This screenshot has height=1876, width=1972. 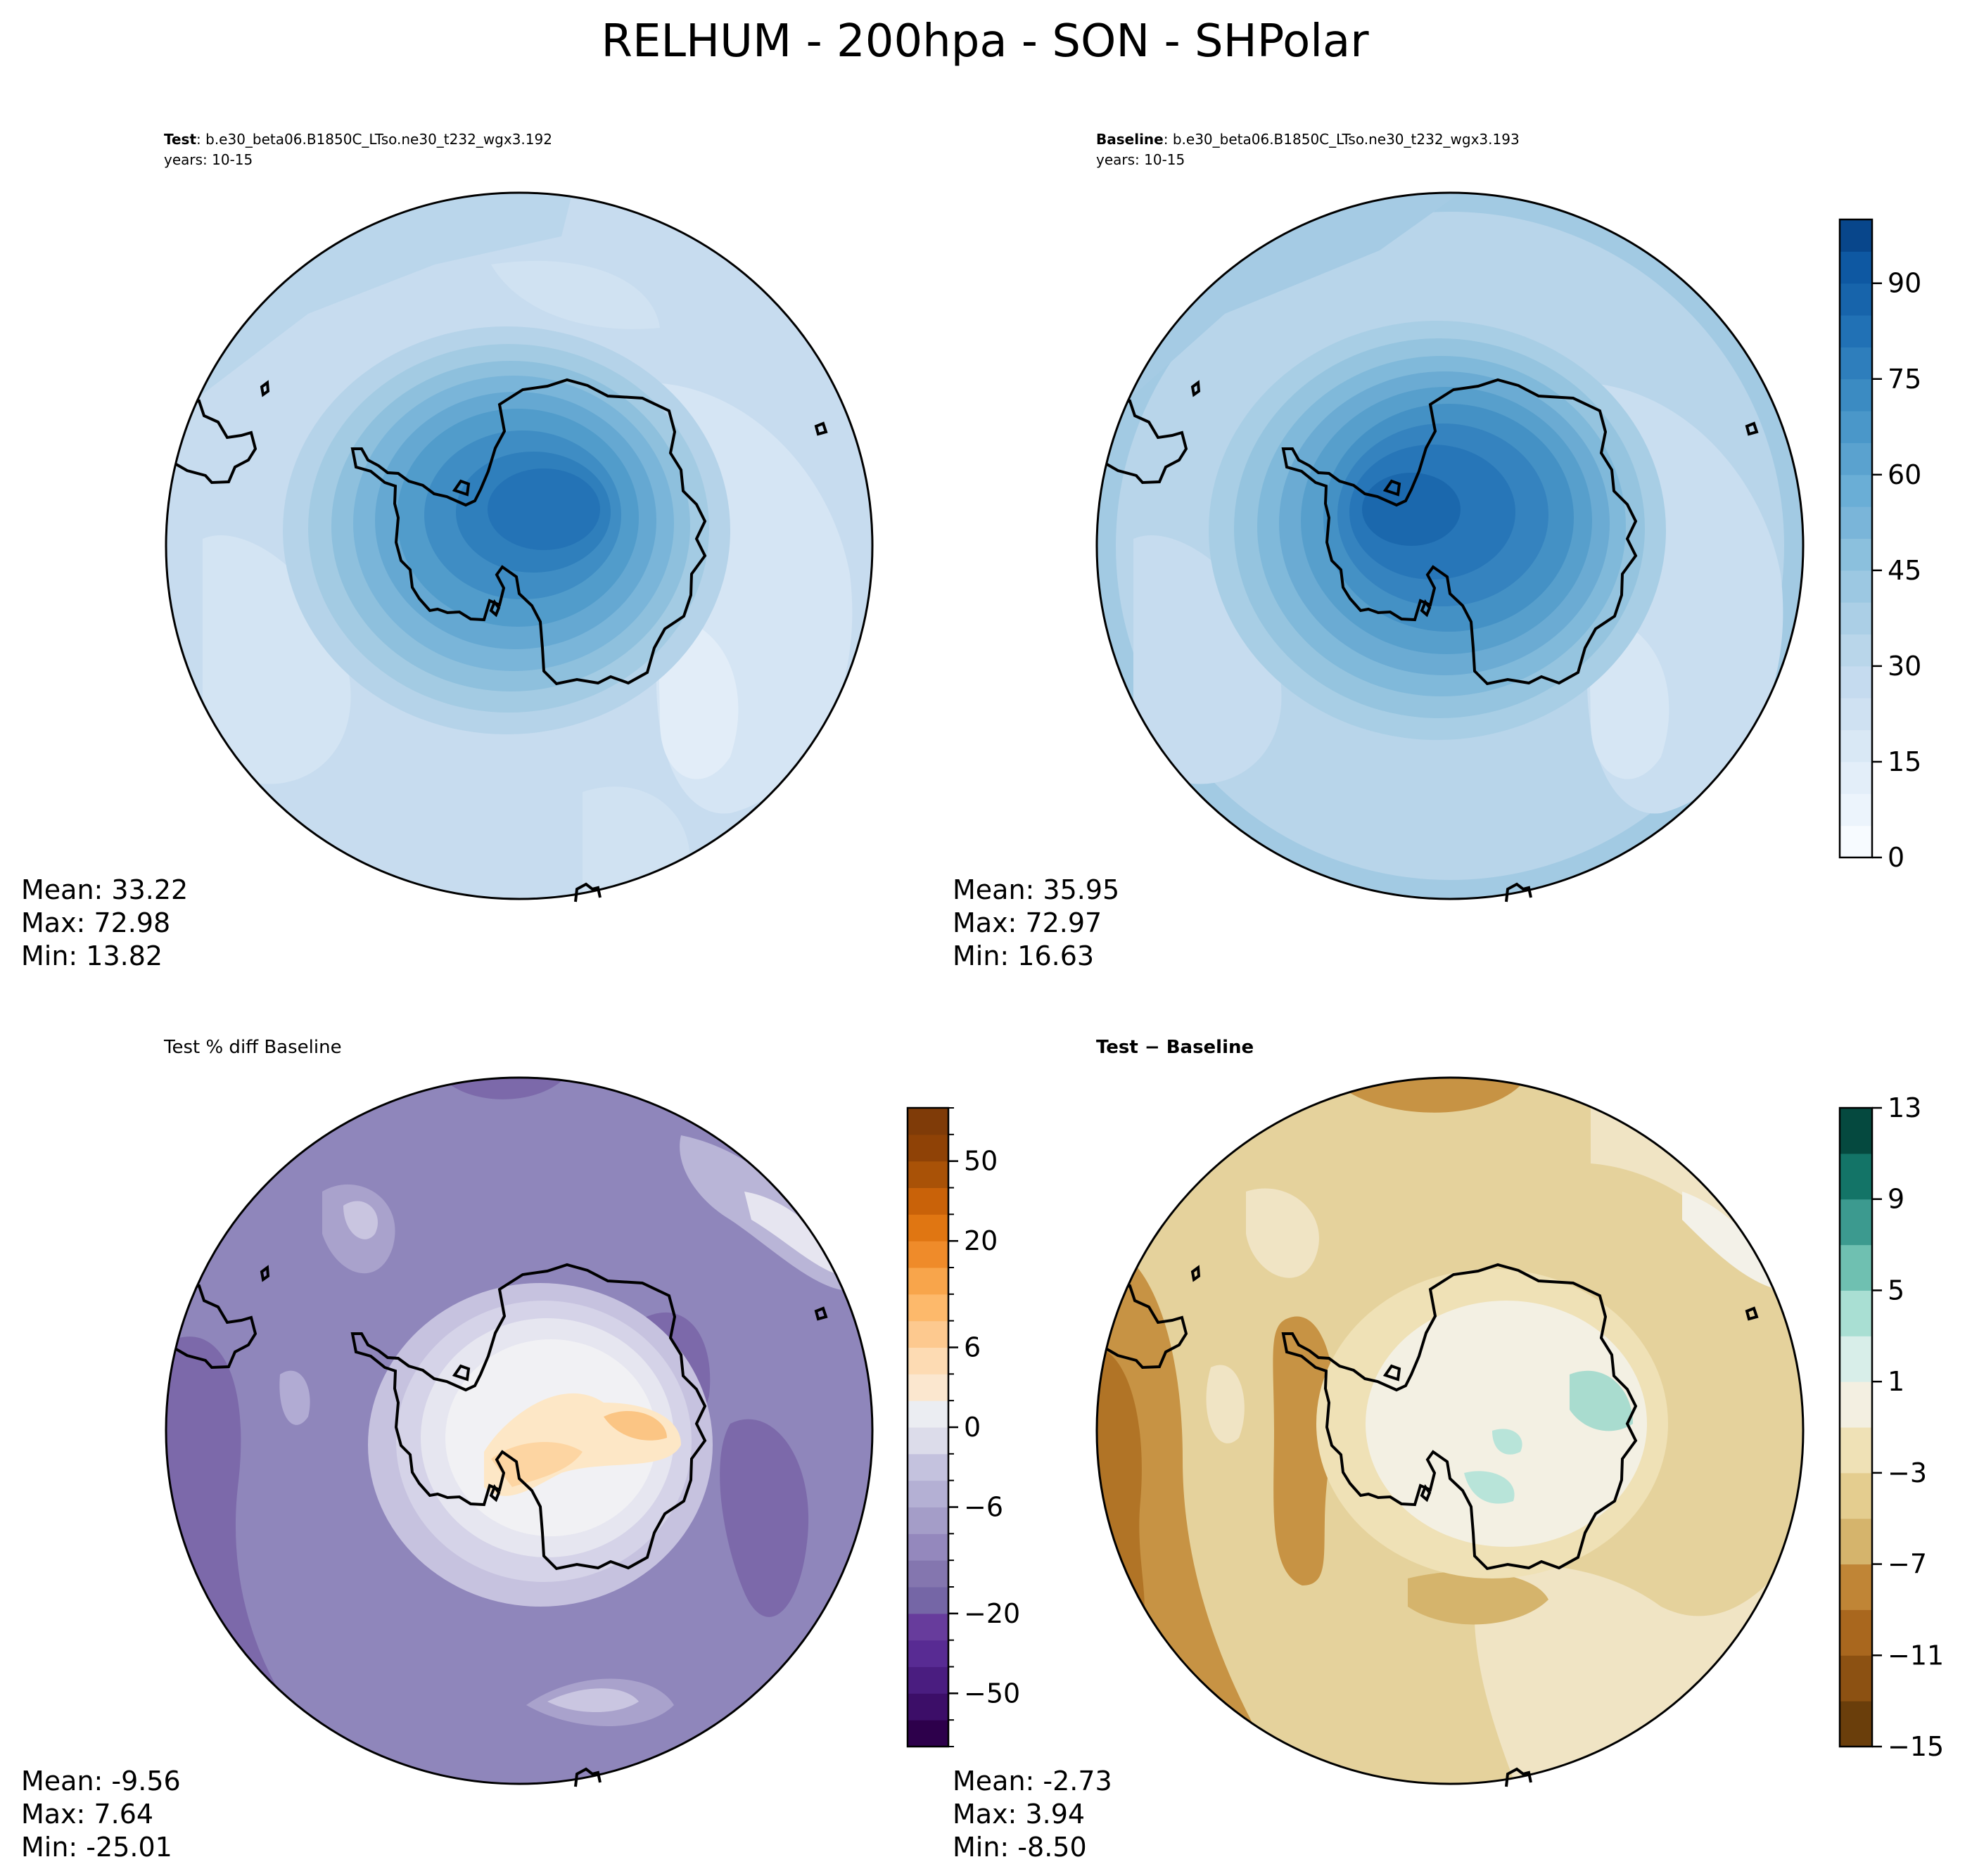 What do you see at coordinates (96, 922) in the screenshot?
I see `panel-test-max: Max: 72.98` at bounding box center [96, 922].